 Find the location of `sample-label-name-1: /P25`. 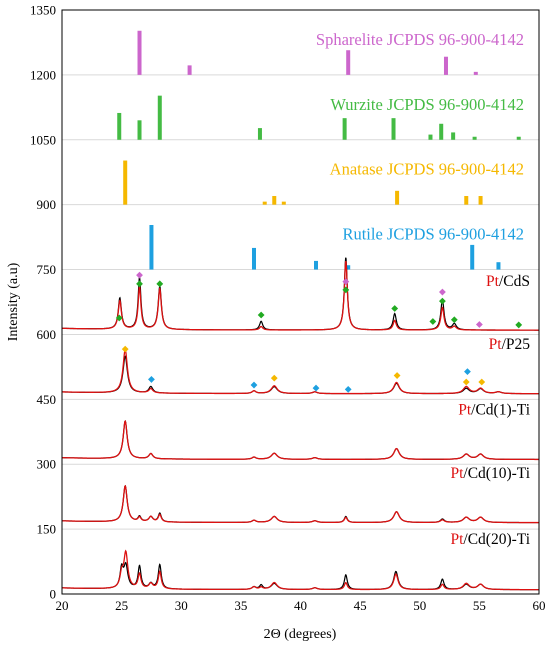

sample-label-name-1: /P25 is located at coordinates (516, 344).